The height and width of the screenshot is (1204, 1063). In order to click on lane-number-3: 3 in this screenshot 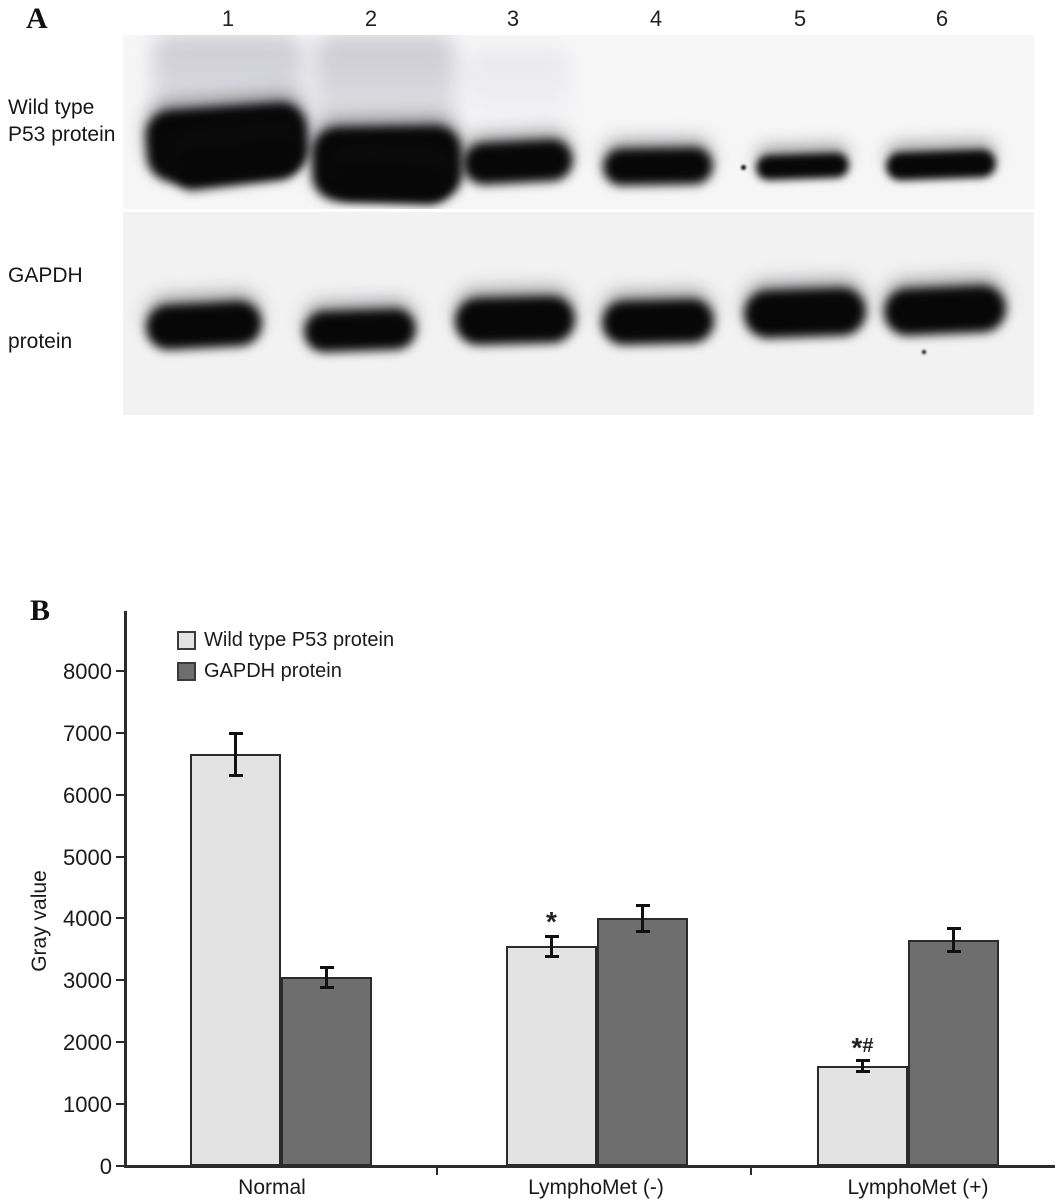, I will do `click(513, 18)`.